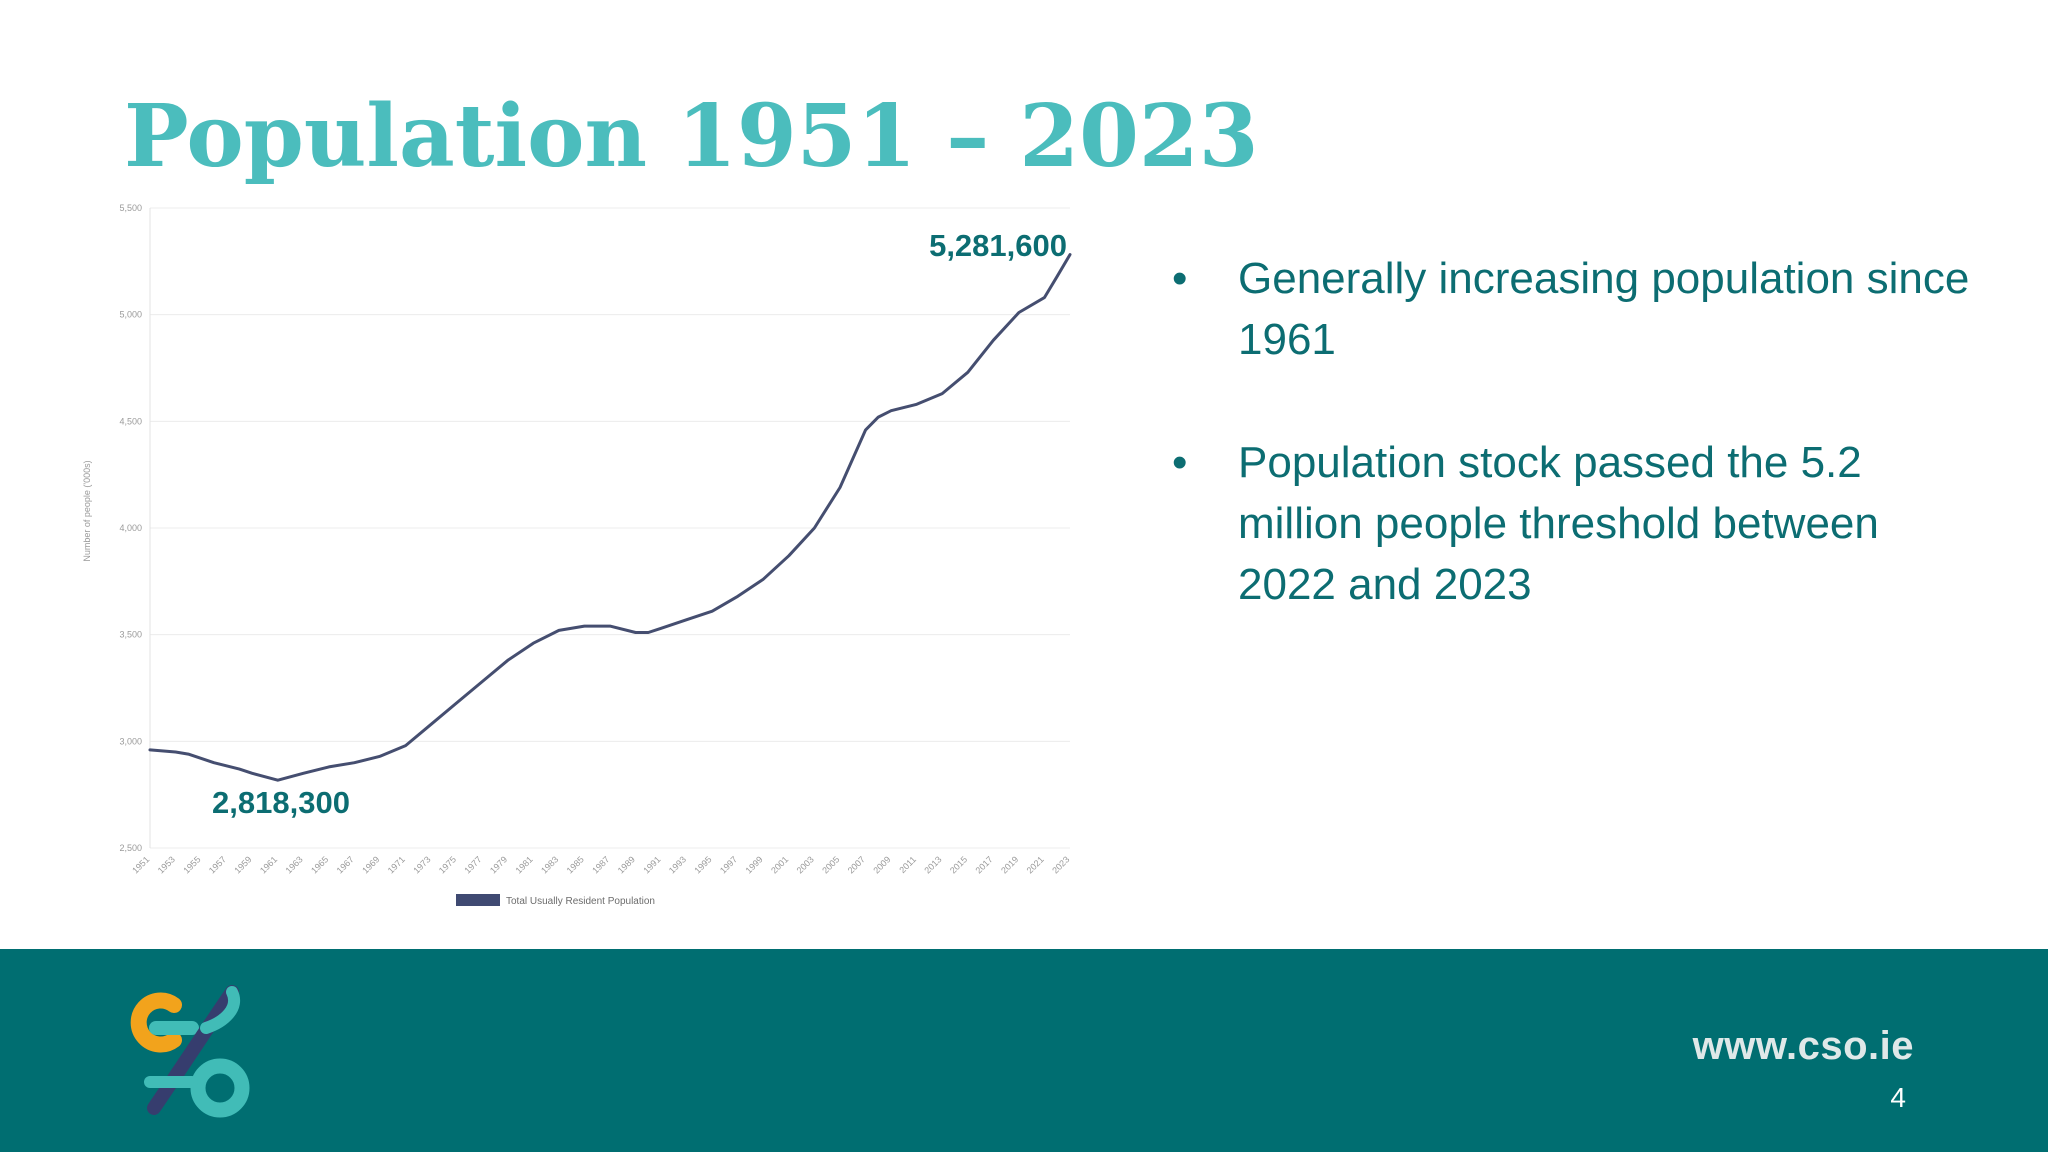 The width and height of the screenshot is (2048, 1152). Describe the element at coordinates (166, 864) in the screenshot. I see `x-tick-label: 1953` at that location.